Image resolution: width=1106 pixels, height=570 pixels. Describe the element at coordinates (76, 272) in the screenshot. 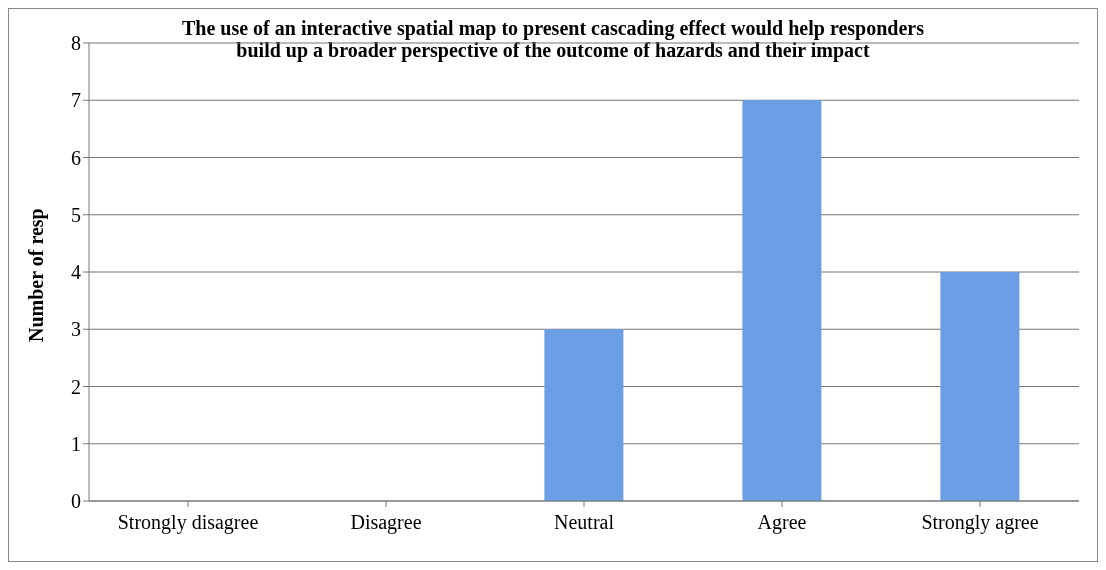

I see `y-tick-label: 4` at that location.